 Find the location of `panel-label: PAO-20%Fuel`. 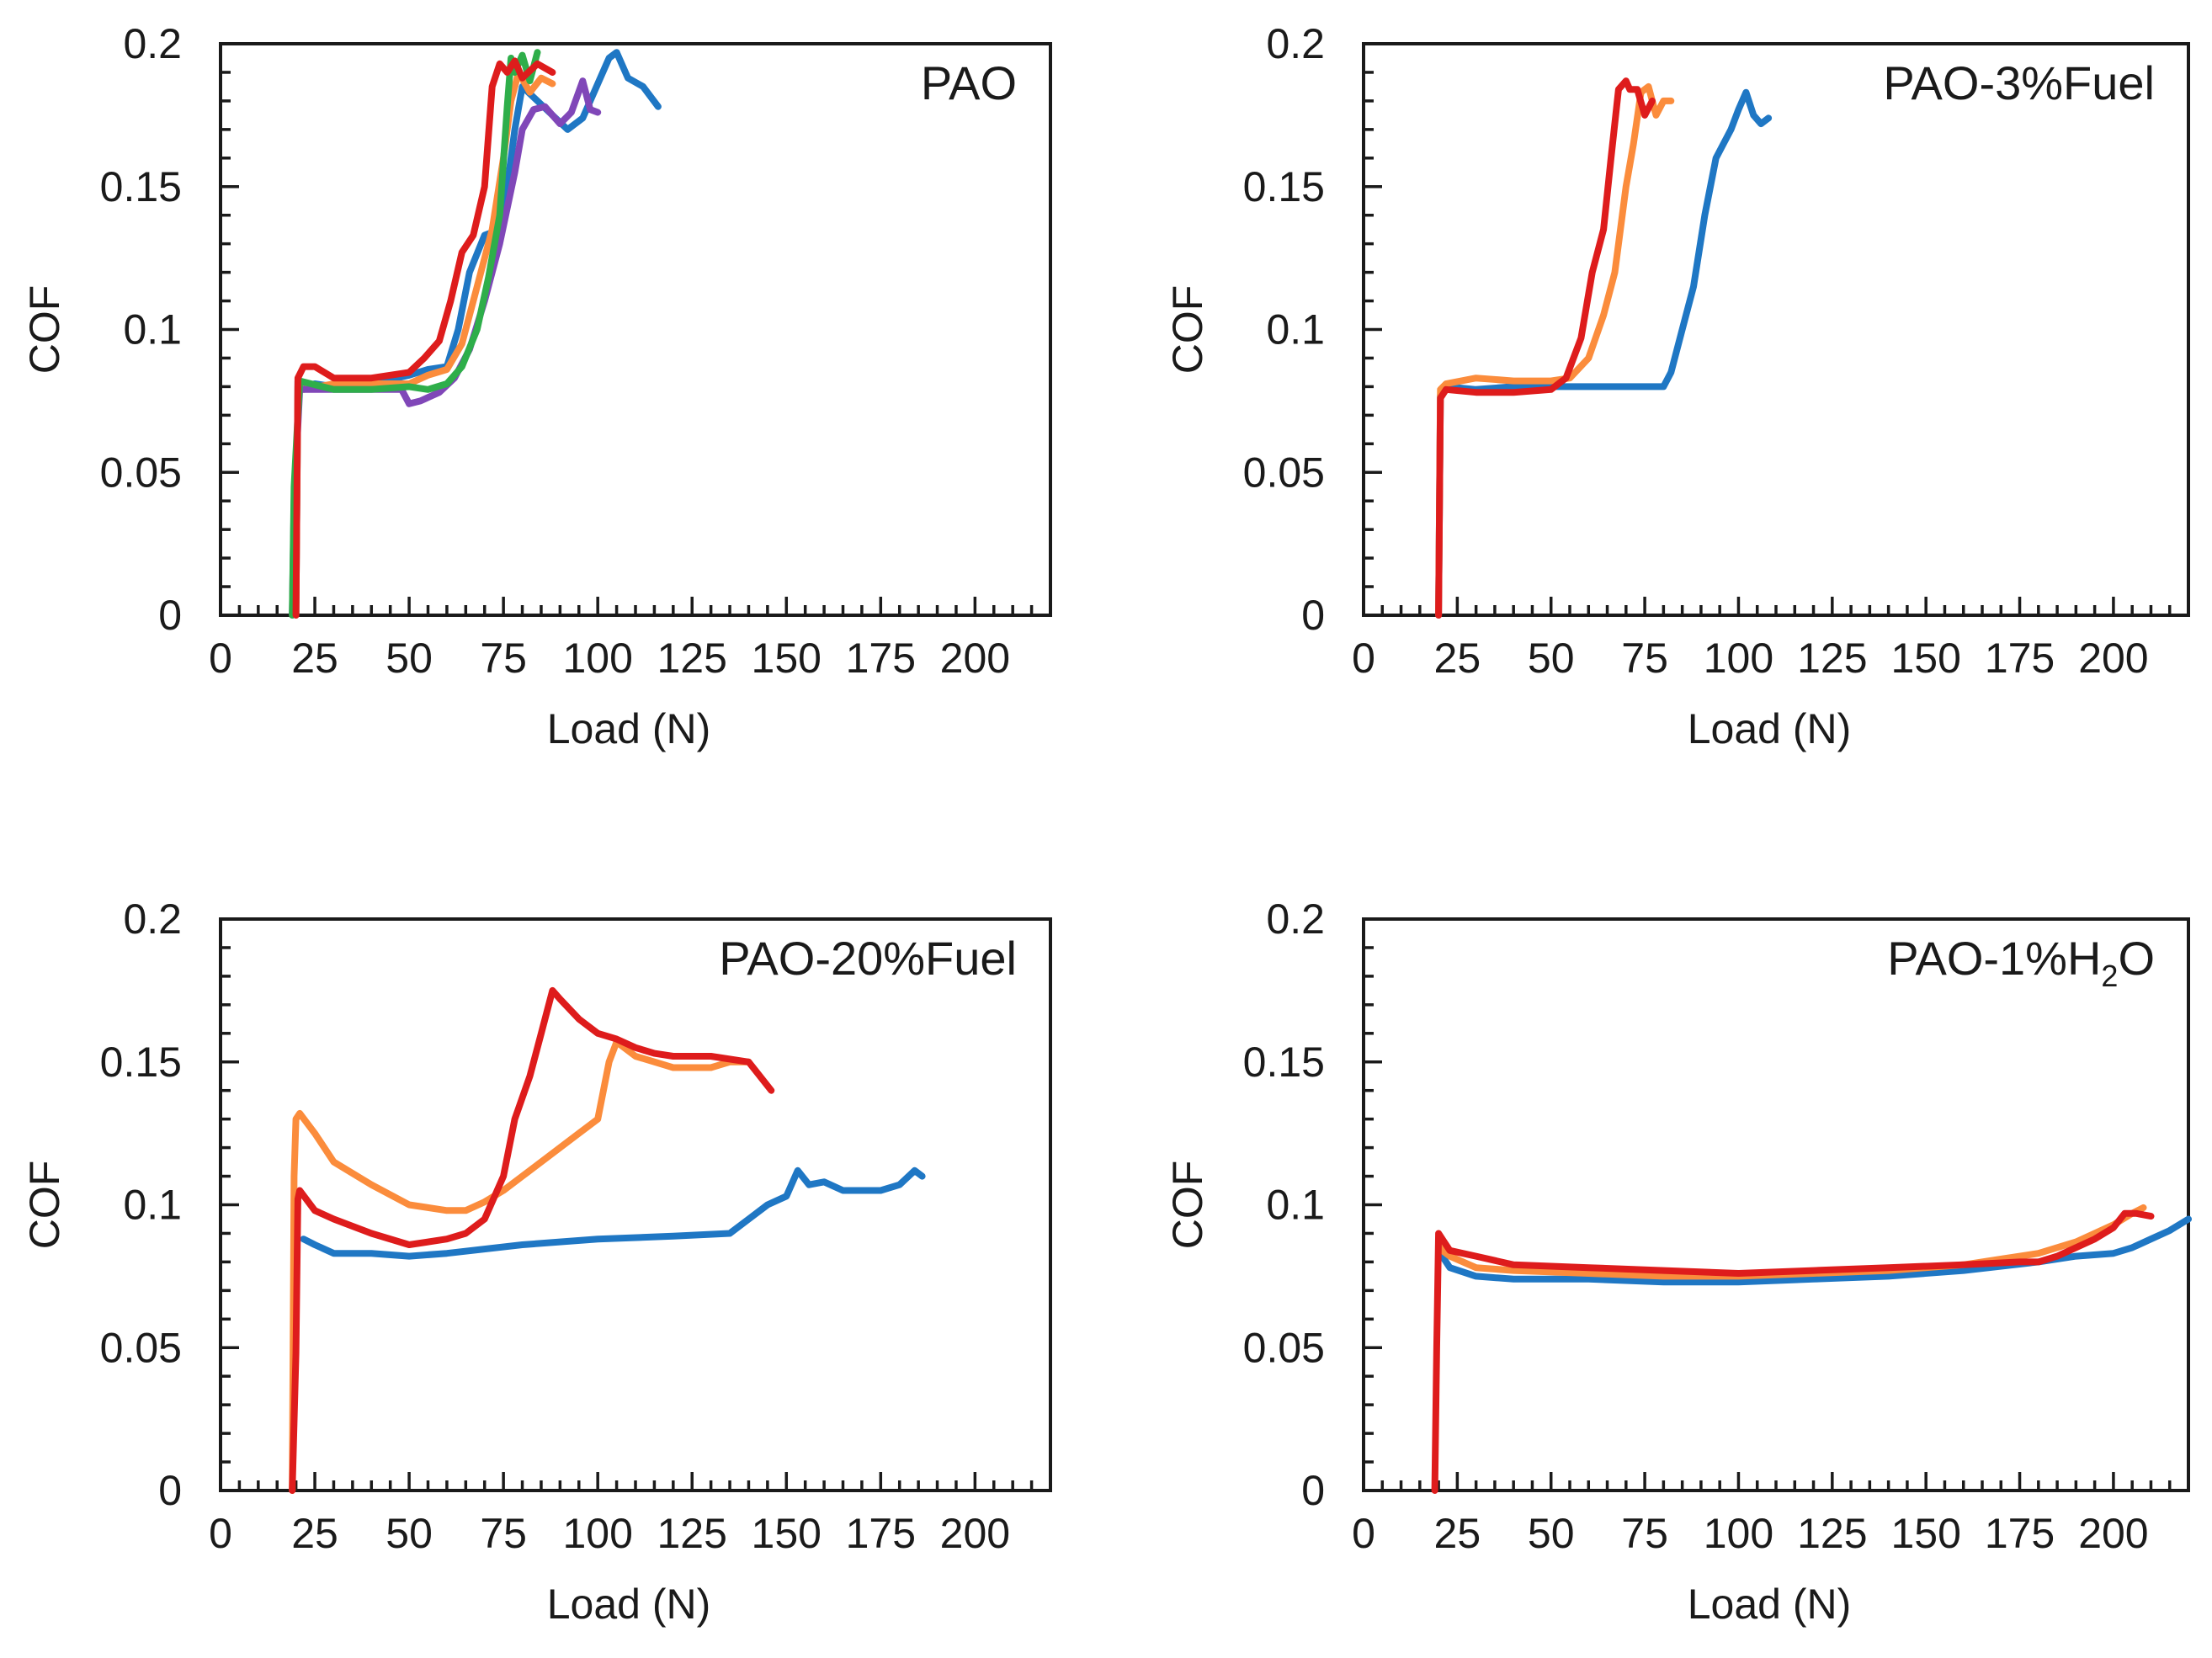

panel-label: PAO-20%Fuel is located at coordinates (868, 958).